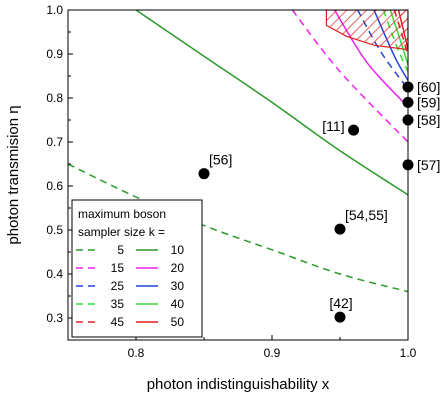 The width and height of the screenshot is (446, 396). What do you see at coordinates (178, 250) in the screenshot?
I see `legend-label-k-10: 10` at bounding box center [178, 250].